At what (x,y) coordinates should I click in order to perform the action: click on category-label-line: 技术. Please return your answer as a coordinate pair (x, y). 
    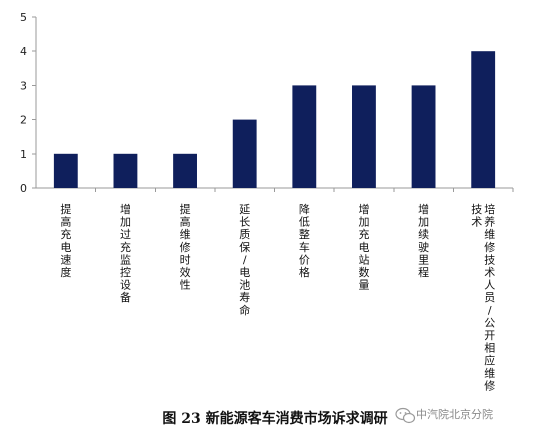
    Looking at the image, I should click on (476, 216).